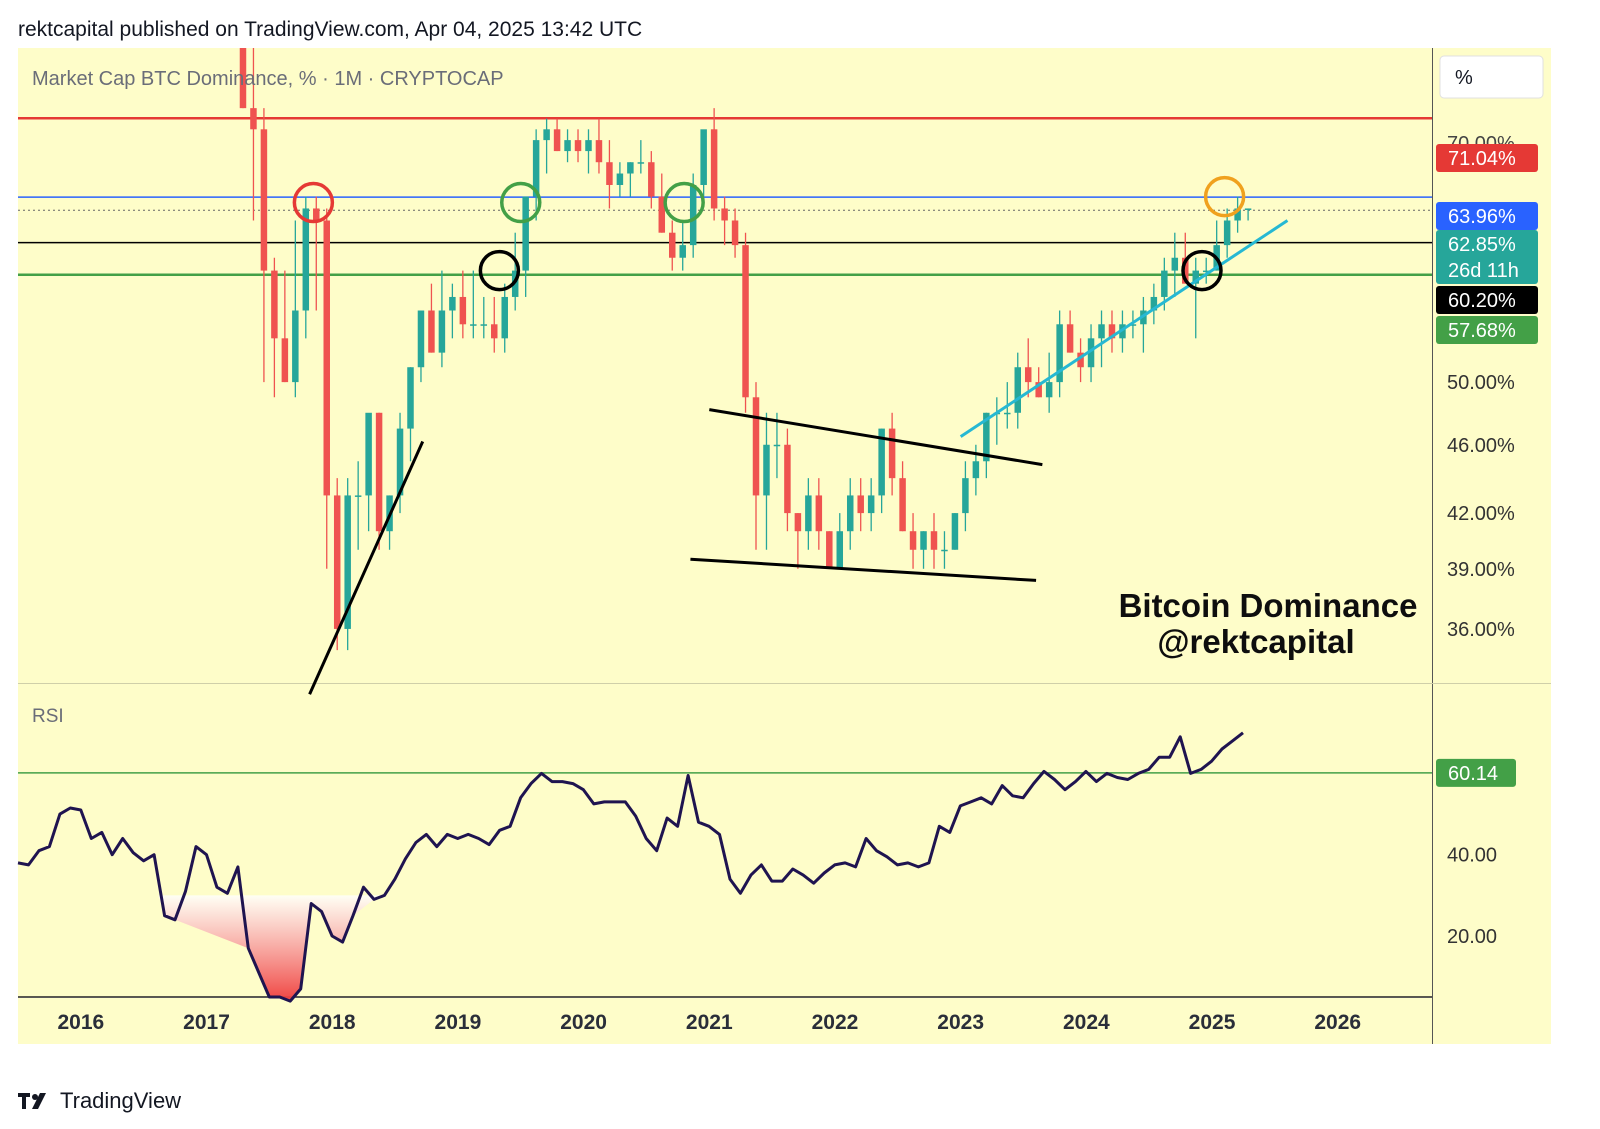 This screenshot has width=1600, height=1129. What do you see at coordinates (1491, 77) in the screenshot?
I see `scale-button: %` at bounding box center [1491, 77].